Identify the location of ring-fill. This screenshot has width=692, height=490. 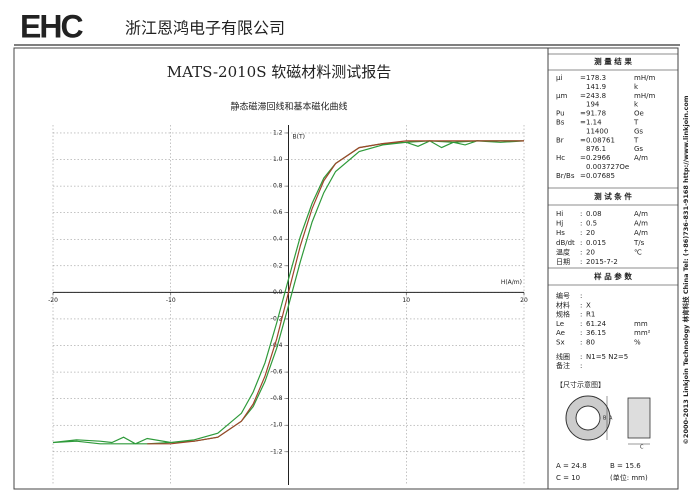
(588, 418).